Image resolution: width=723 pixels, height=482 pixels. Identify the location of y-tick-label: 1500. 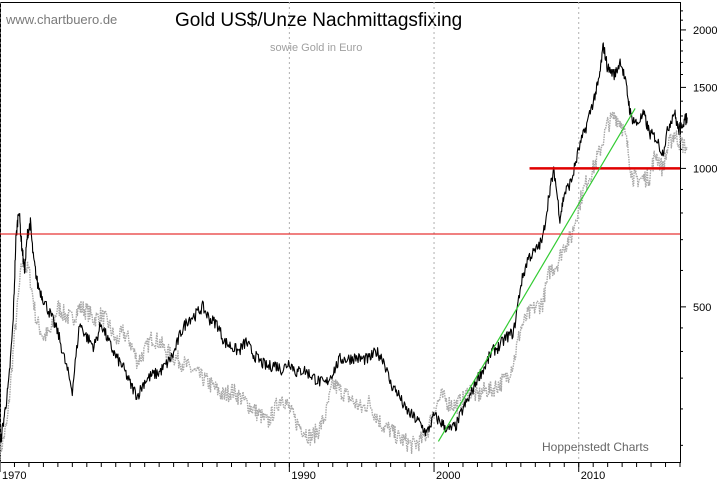
(705, 88).